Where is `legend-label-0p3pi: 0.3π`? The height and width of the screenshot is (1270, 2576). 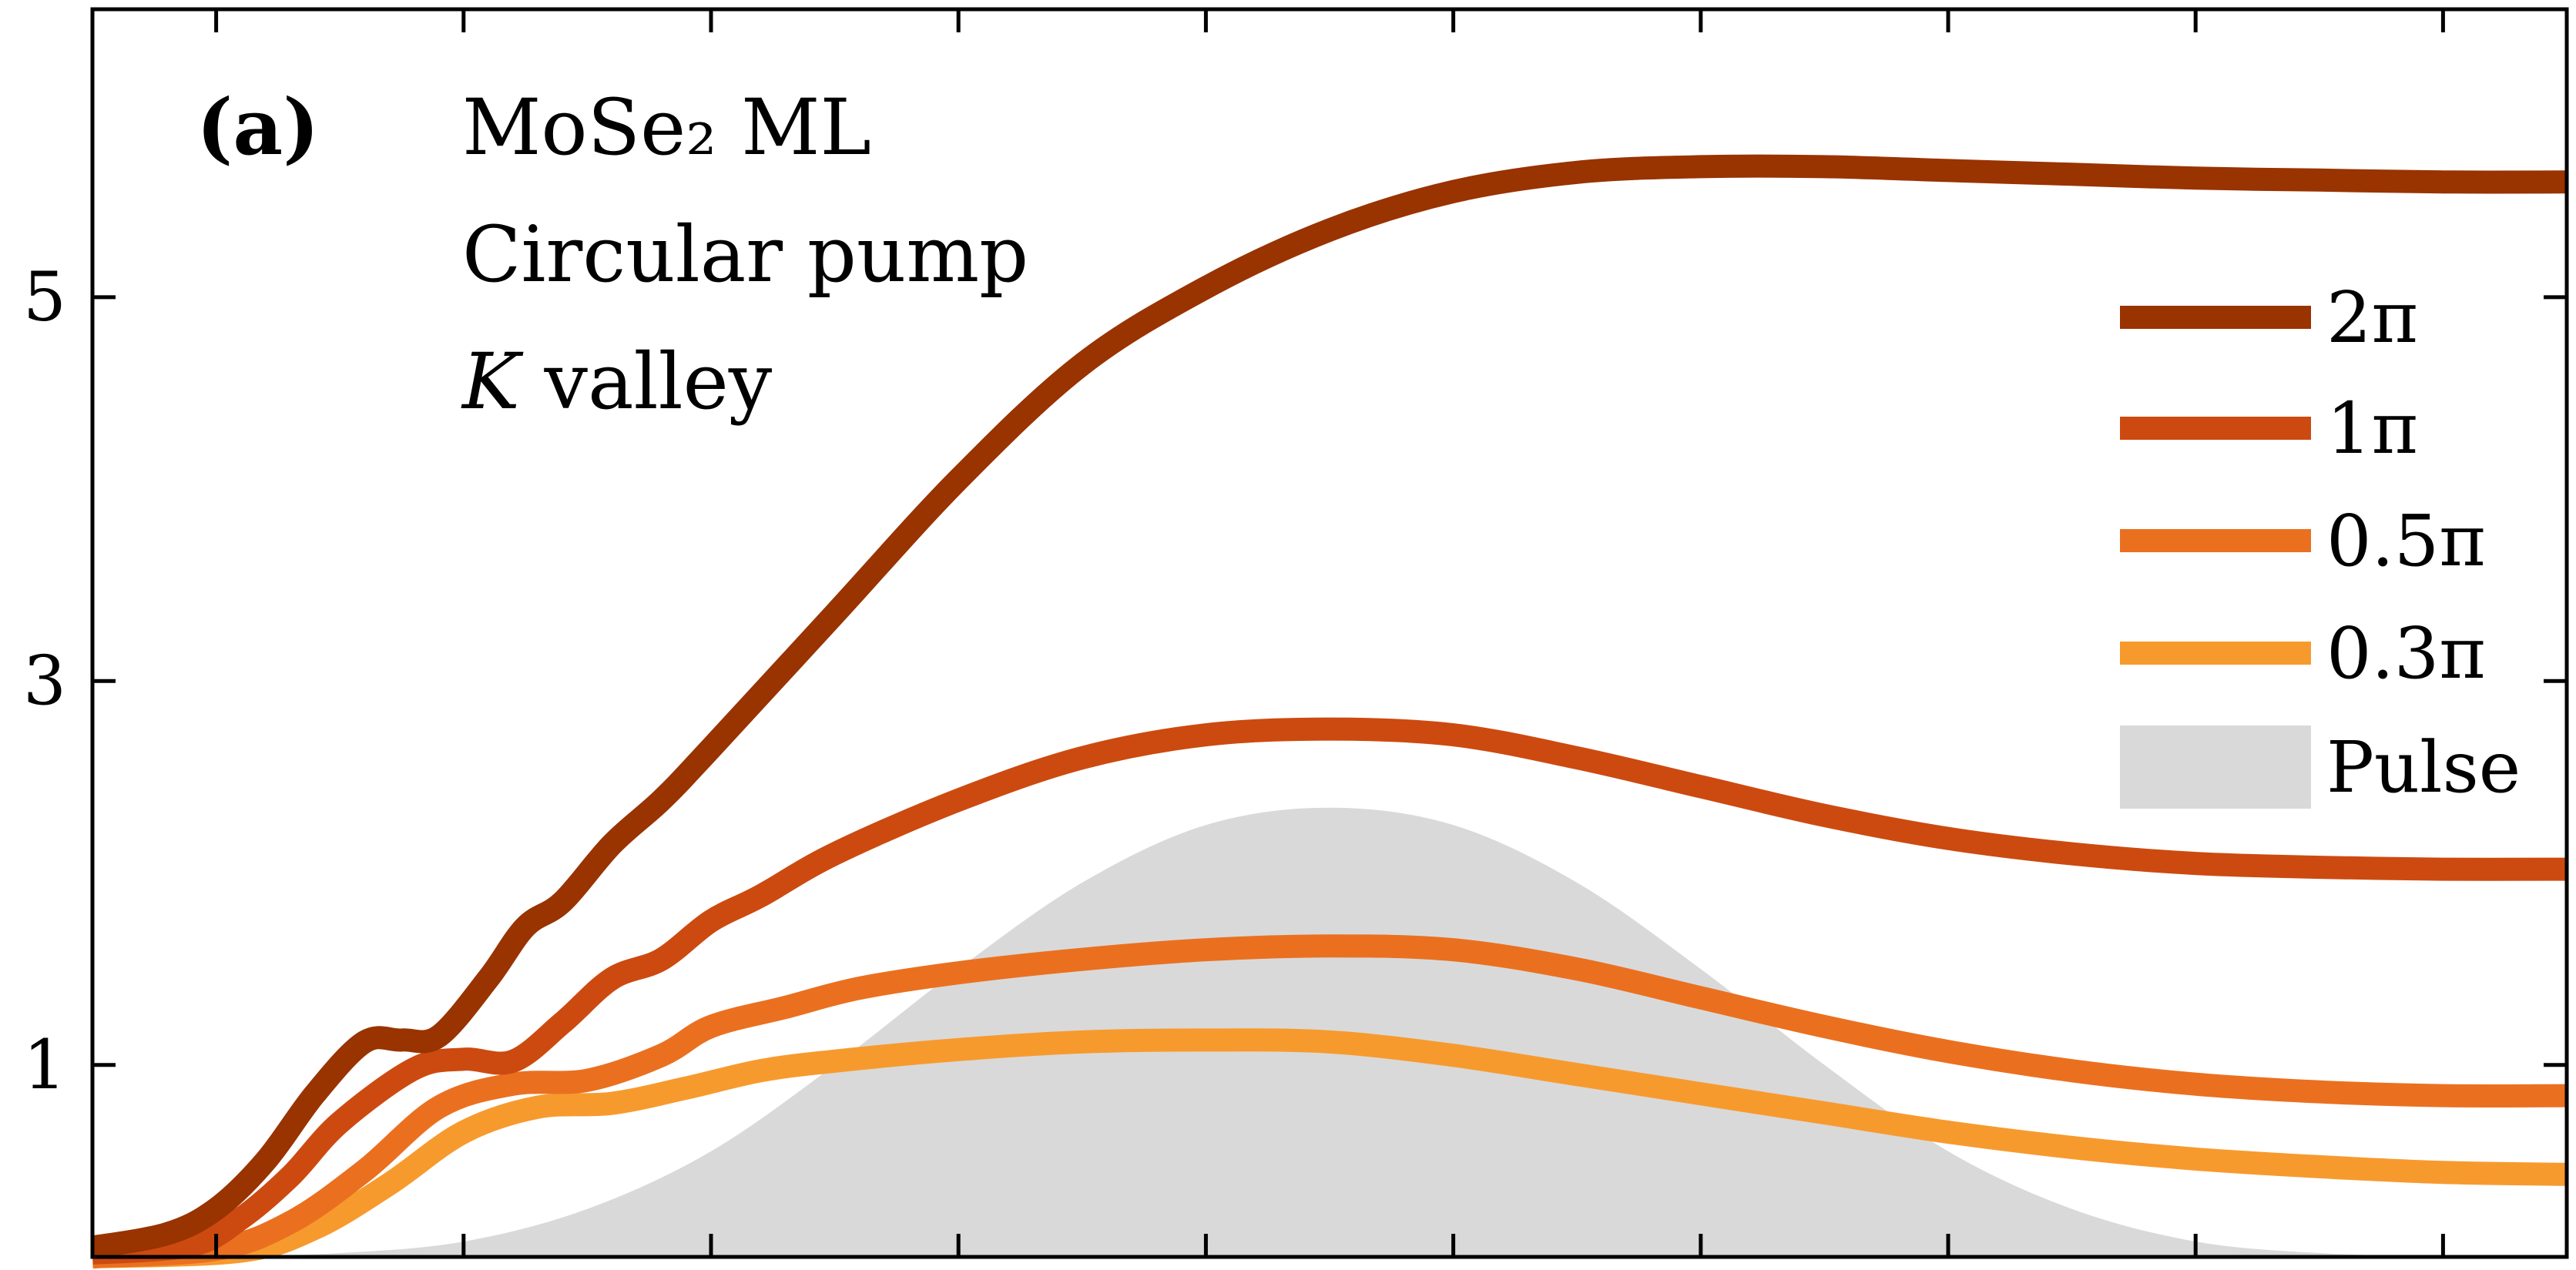 legend-label-0p3pi: 0.3π is located at coordinates (2406, 653).